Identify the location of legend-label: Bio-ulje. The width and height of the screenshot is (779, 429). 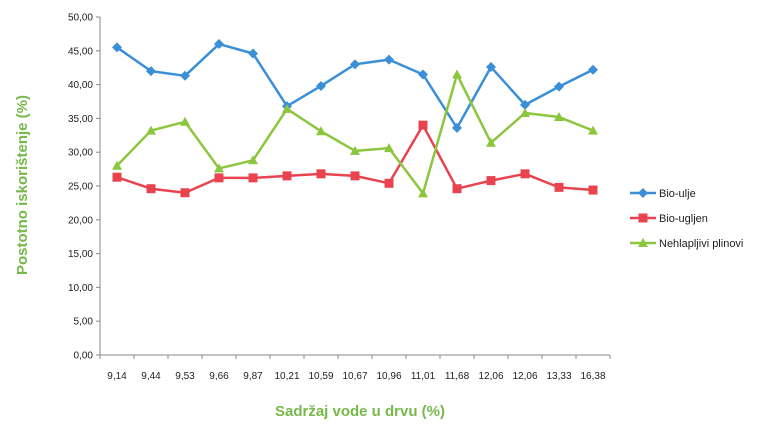
(677, 194).